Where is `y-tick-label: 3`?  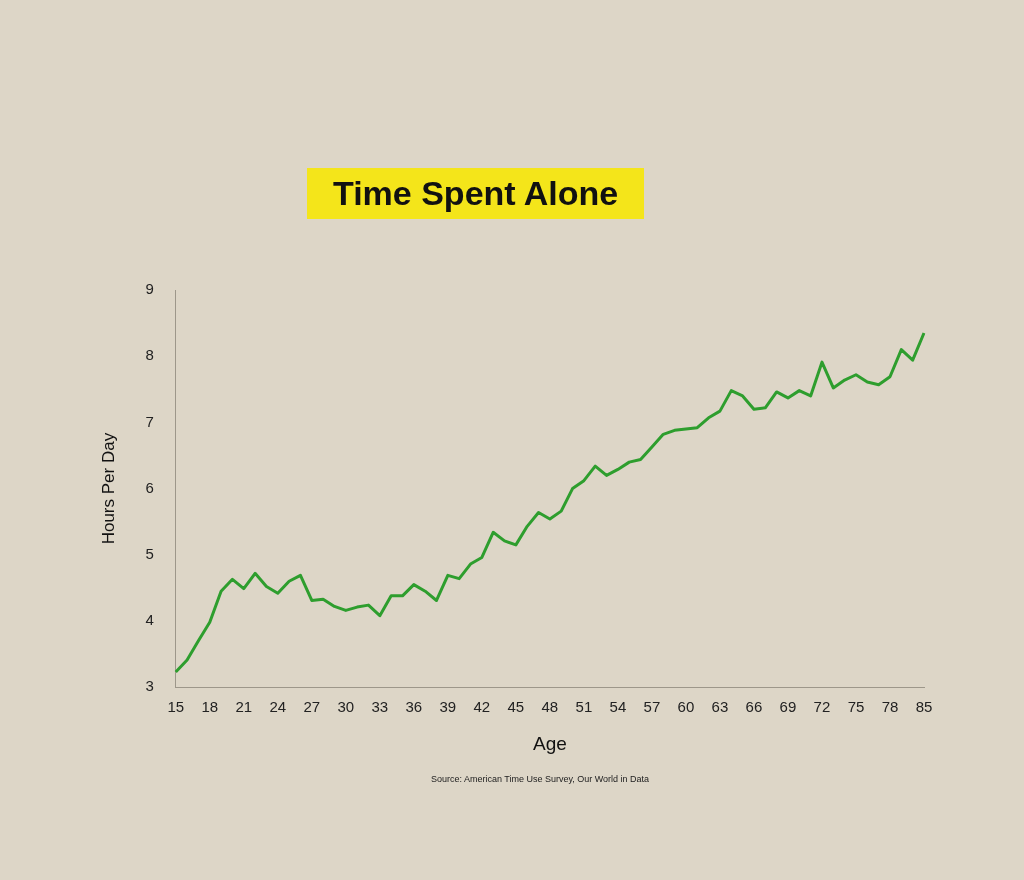 y-tick-label: 3 is located at coordinates (149, 686).